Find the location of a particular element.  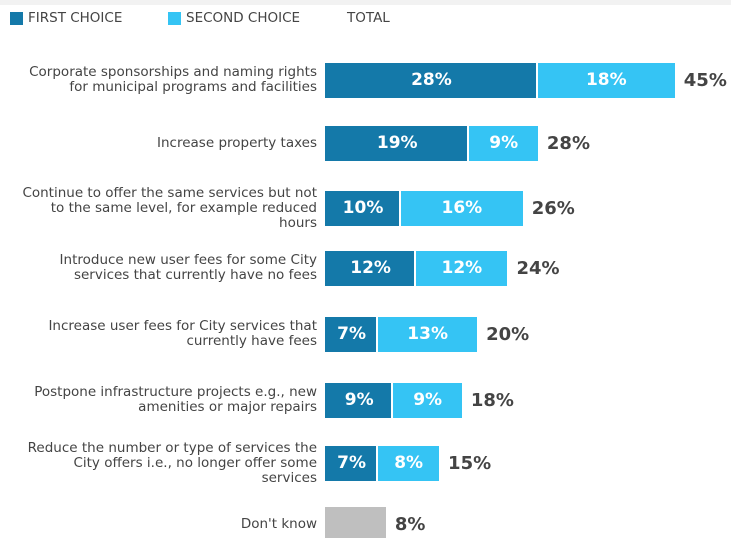

segment-label: 10% is located at coordinates (363, 208).